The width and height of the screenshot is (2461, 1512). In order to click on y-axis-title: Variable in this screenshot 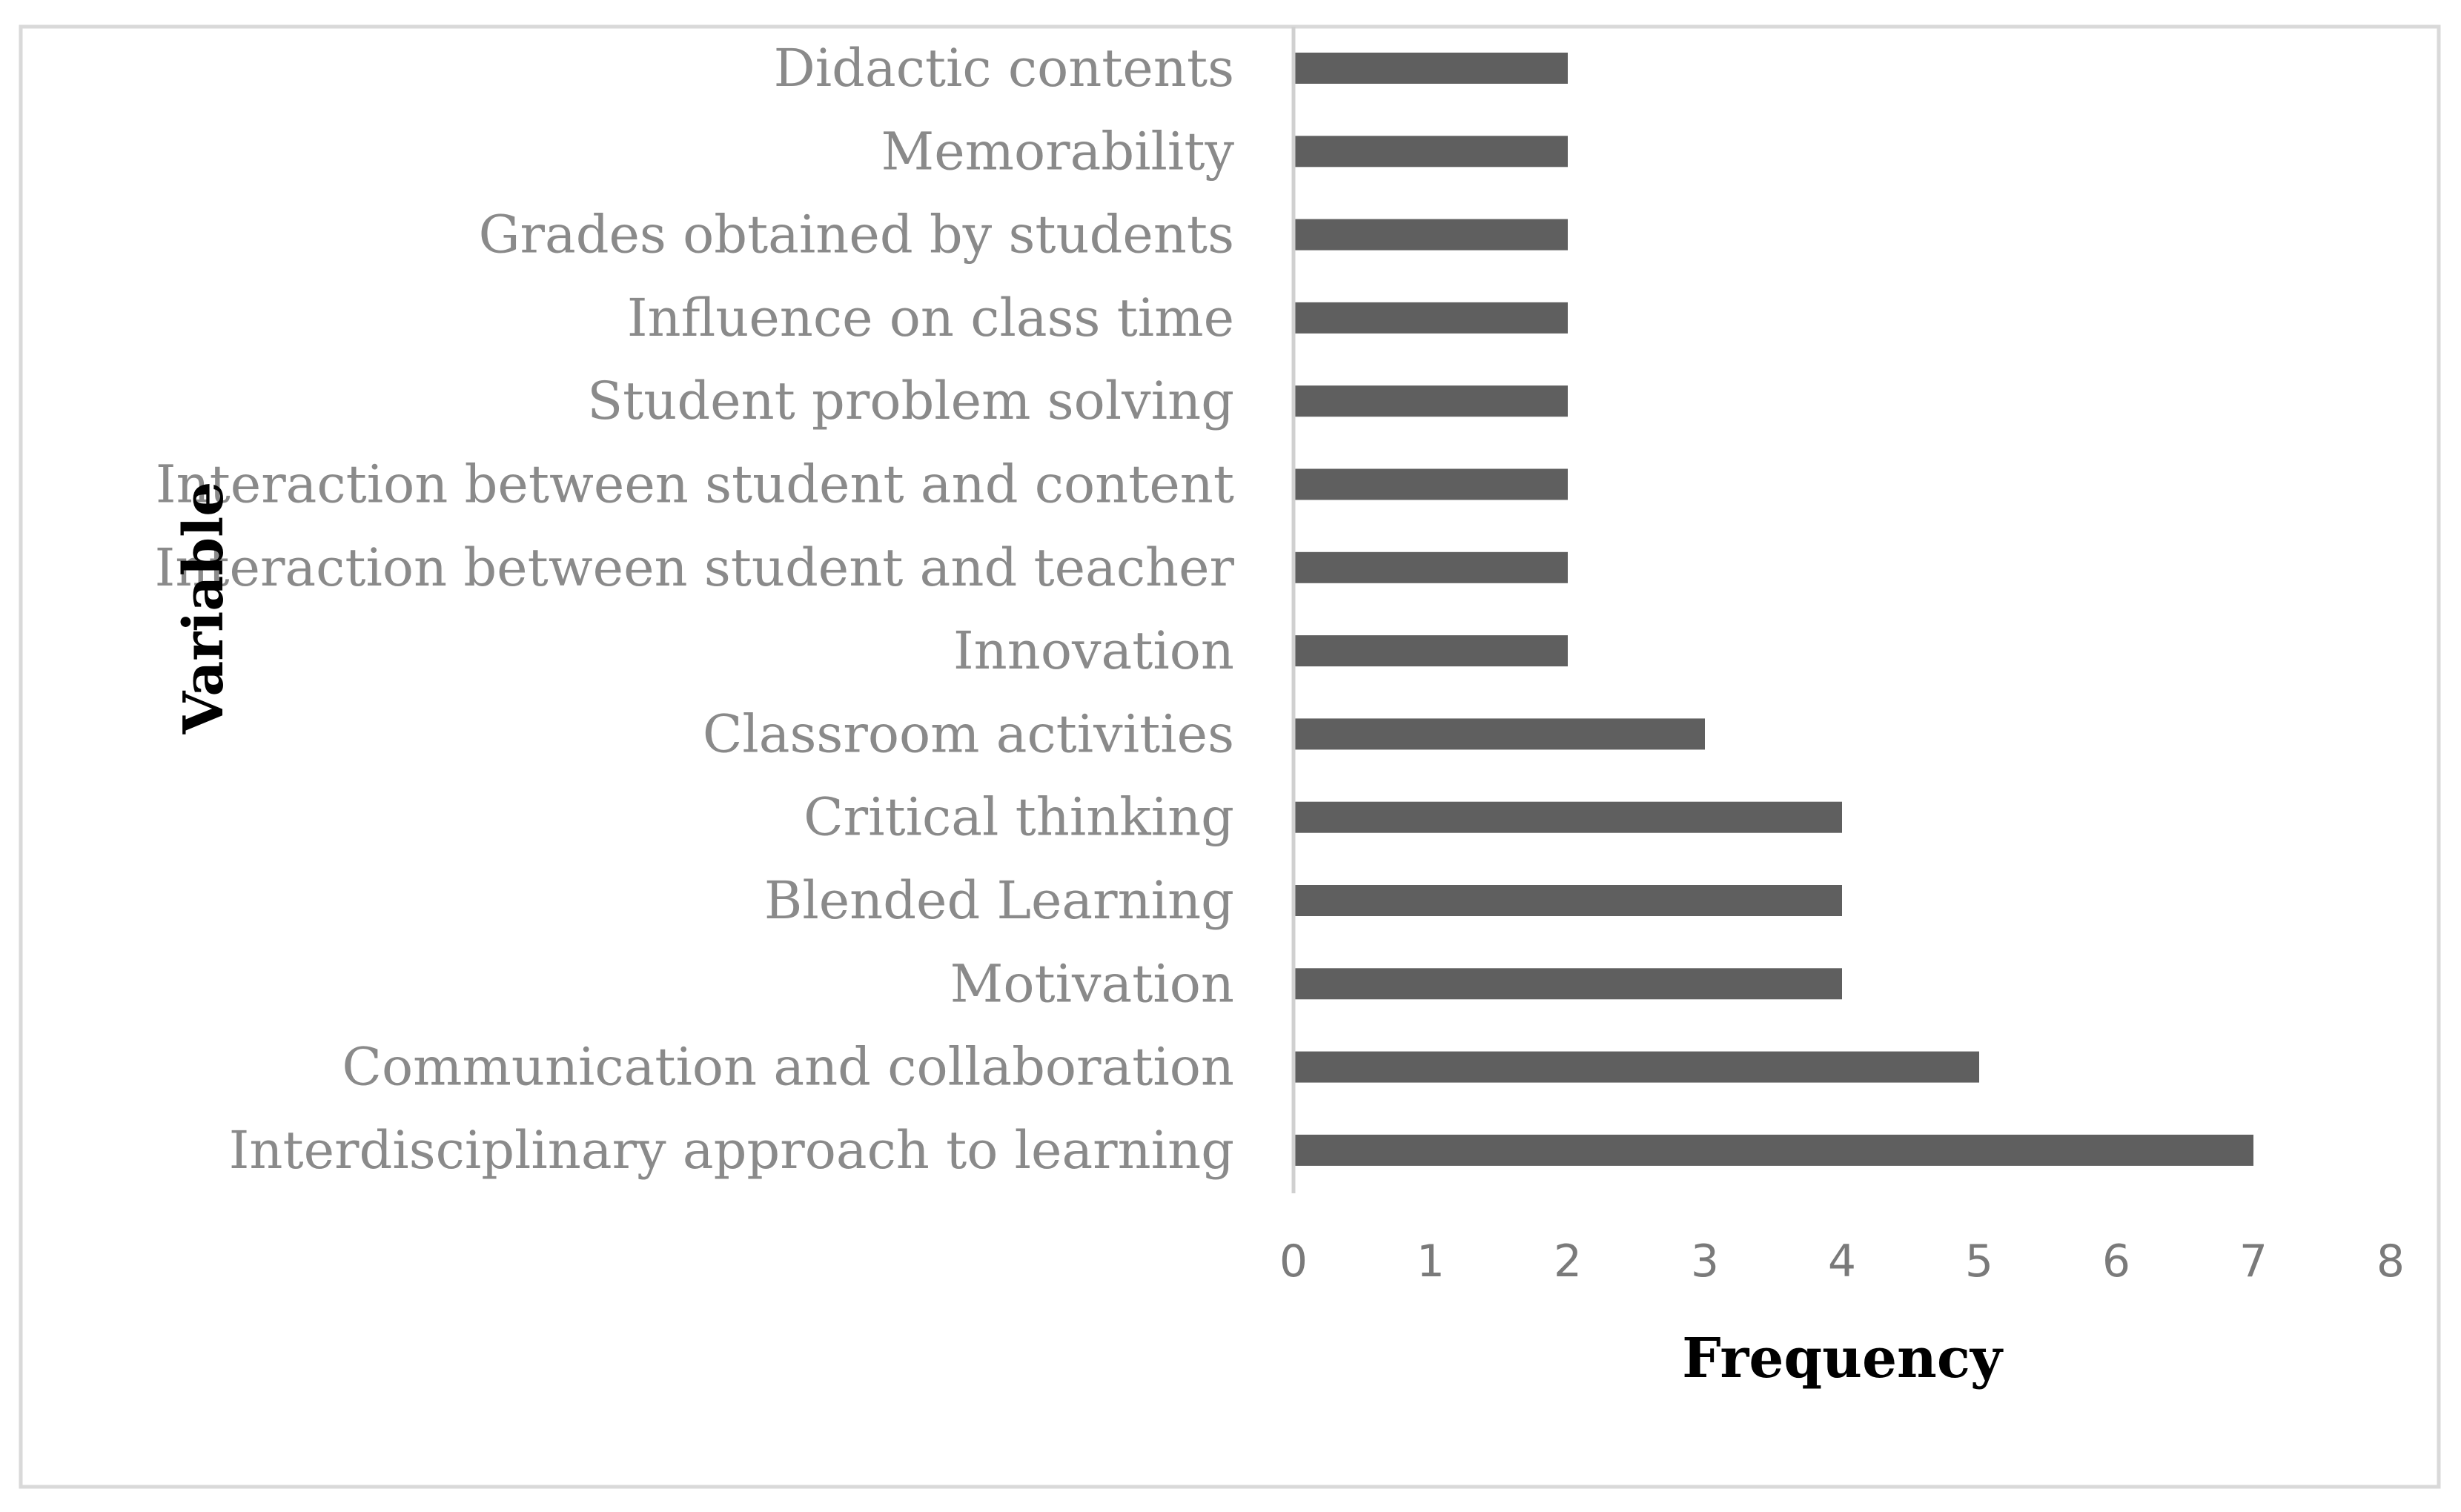, I will do `click(204, 608)`.